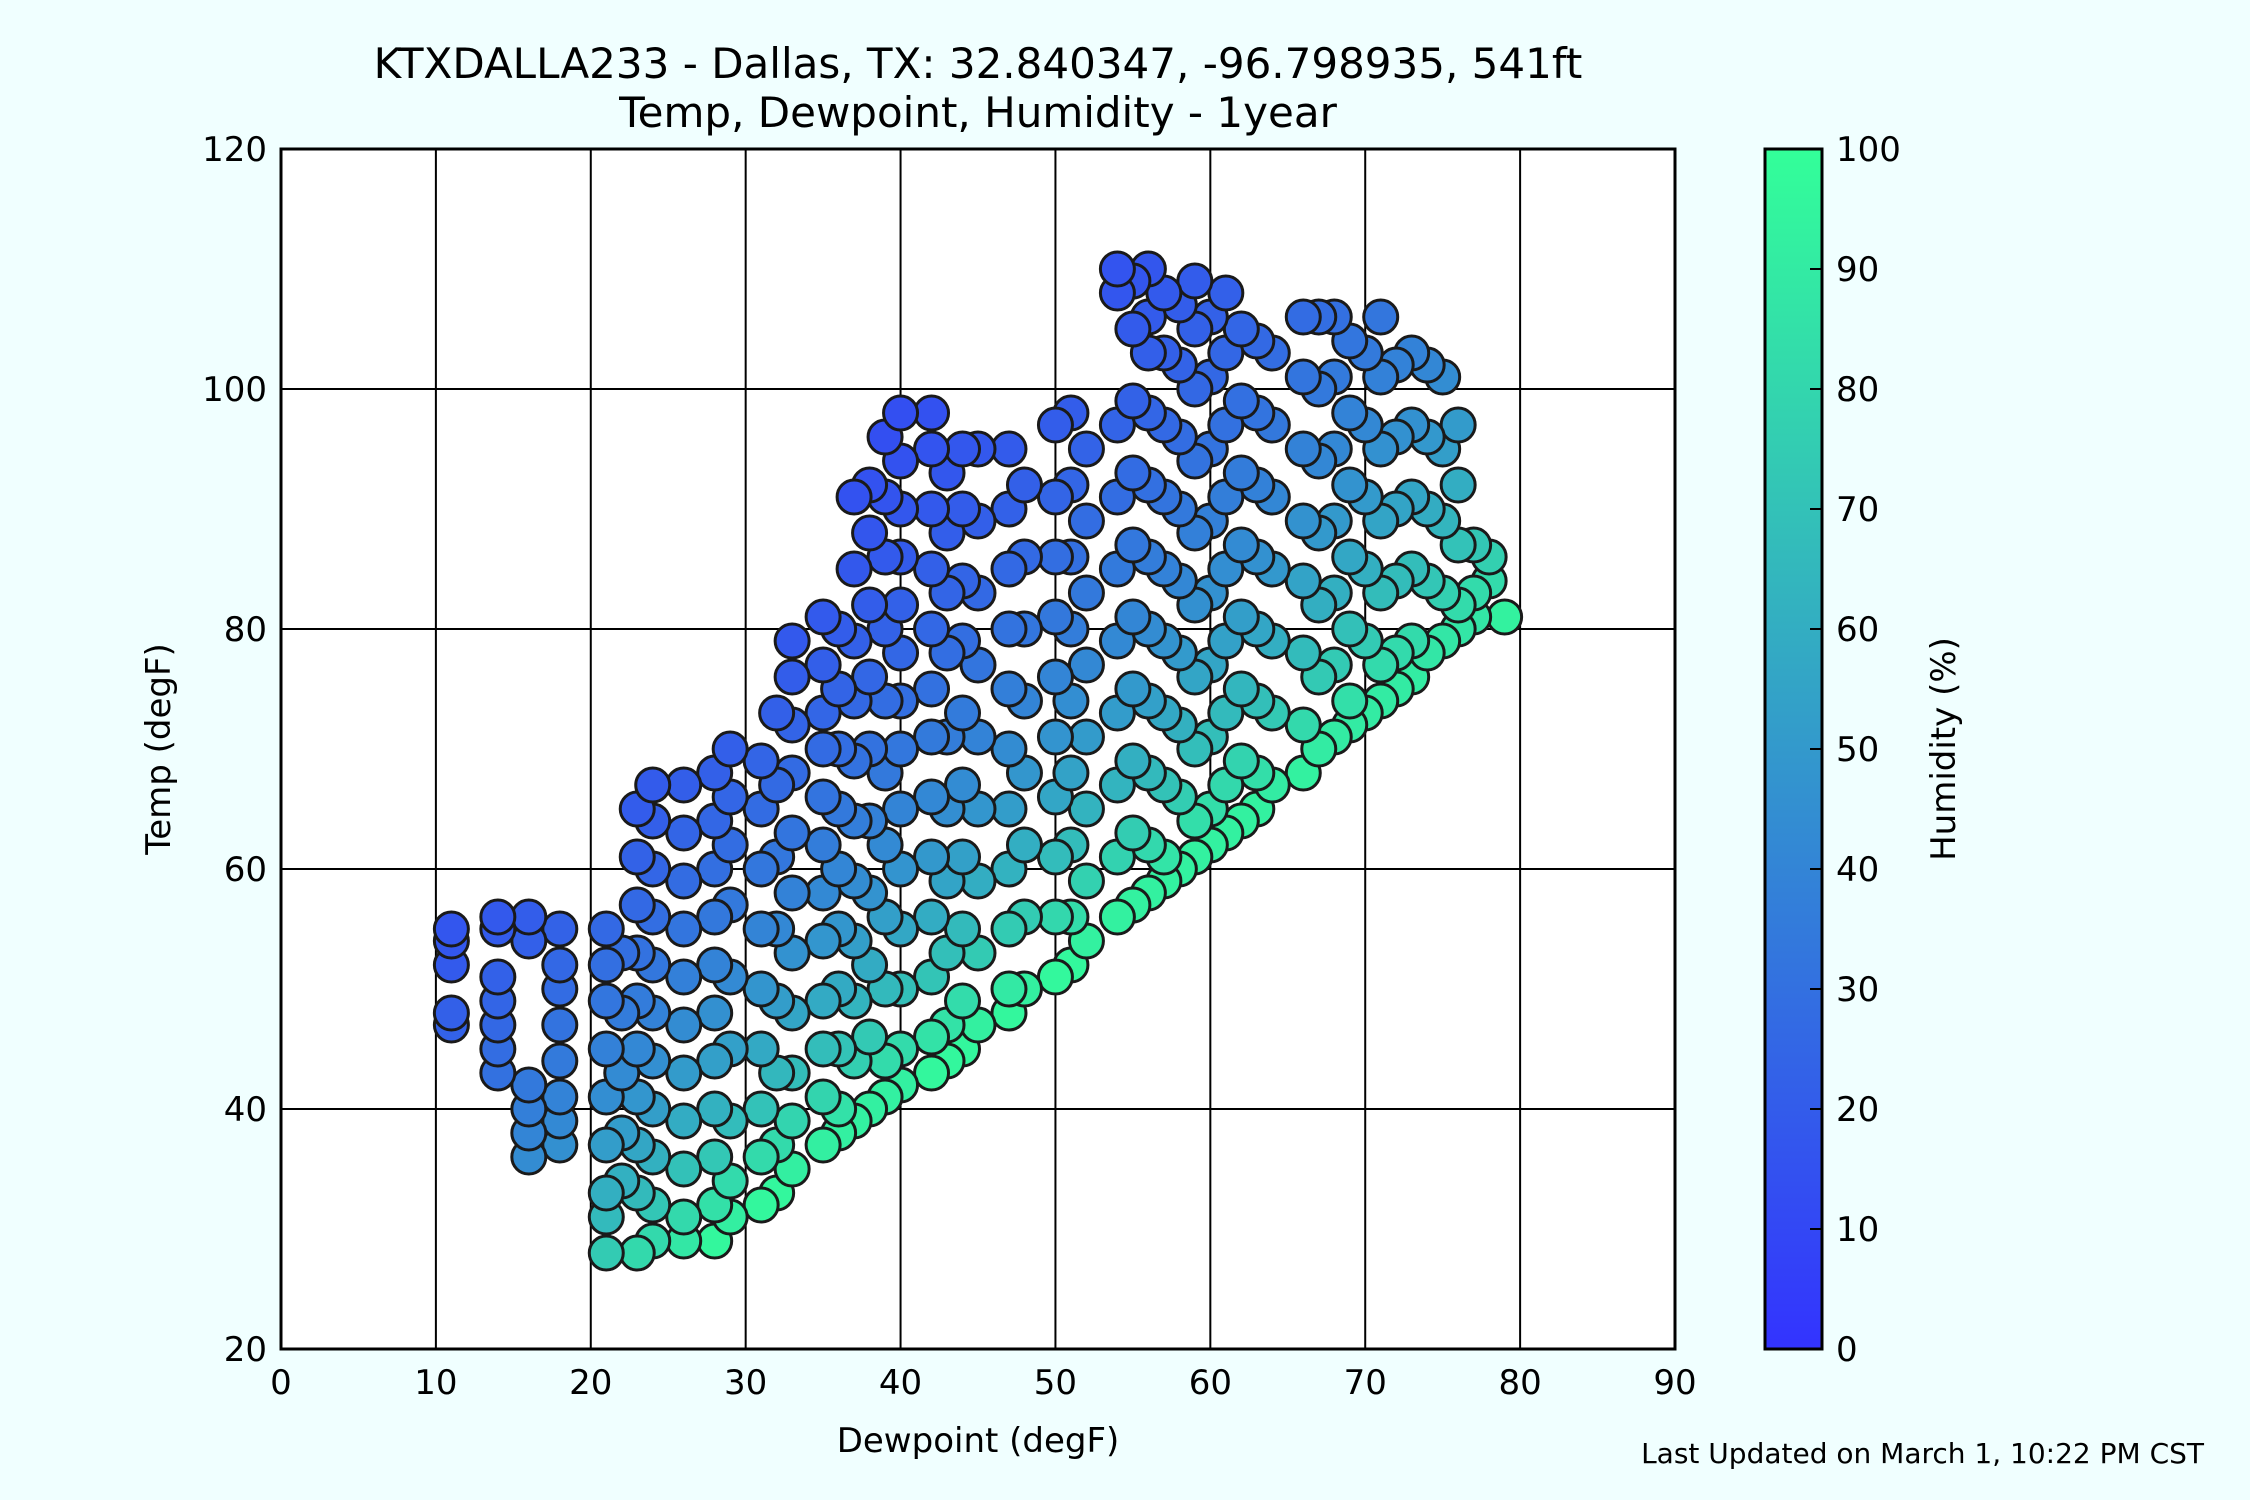 This screenshot has width=2250, height=1500. Describe the element at coordinates (1857, 870) in the screenshot. I see `colorbar-tick-label: 40` at that location.